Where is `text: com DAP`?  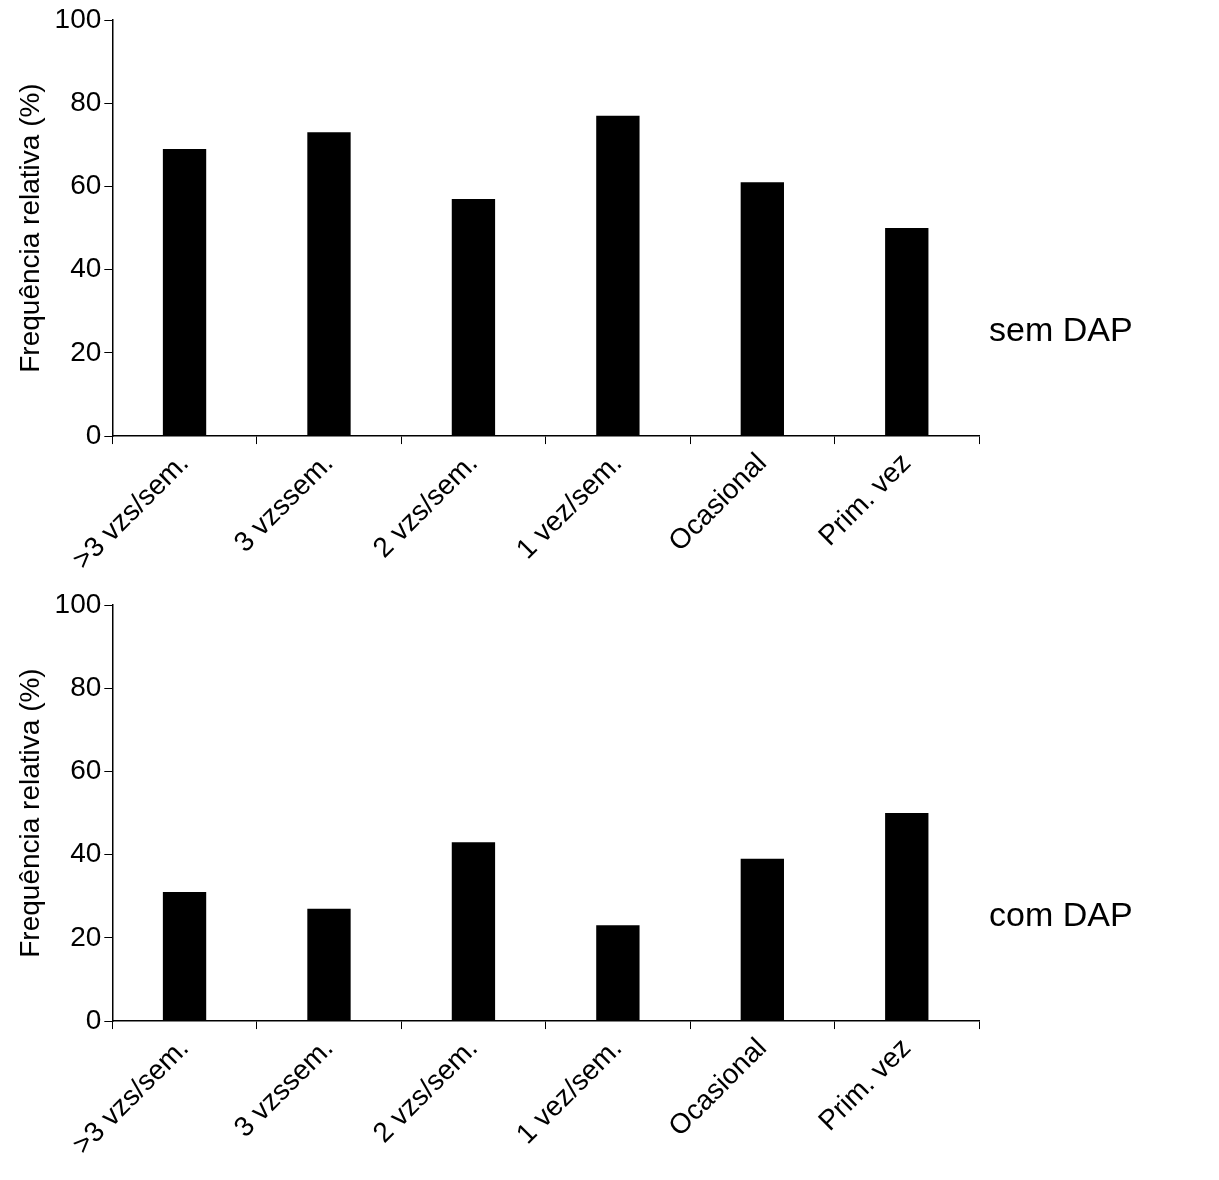 text: com DAP is located at coordinates (1061, 914).